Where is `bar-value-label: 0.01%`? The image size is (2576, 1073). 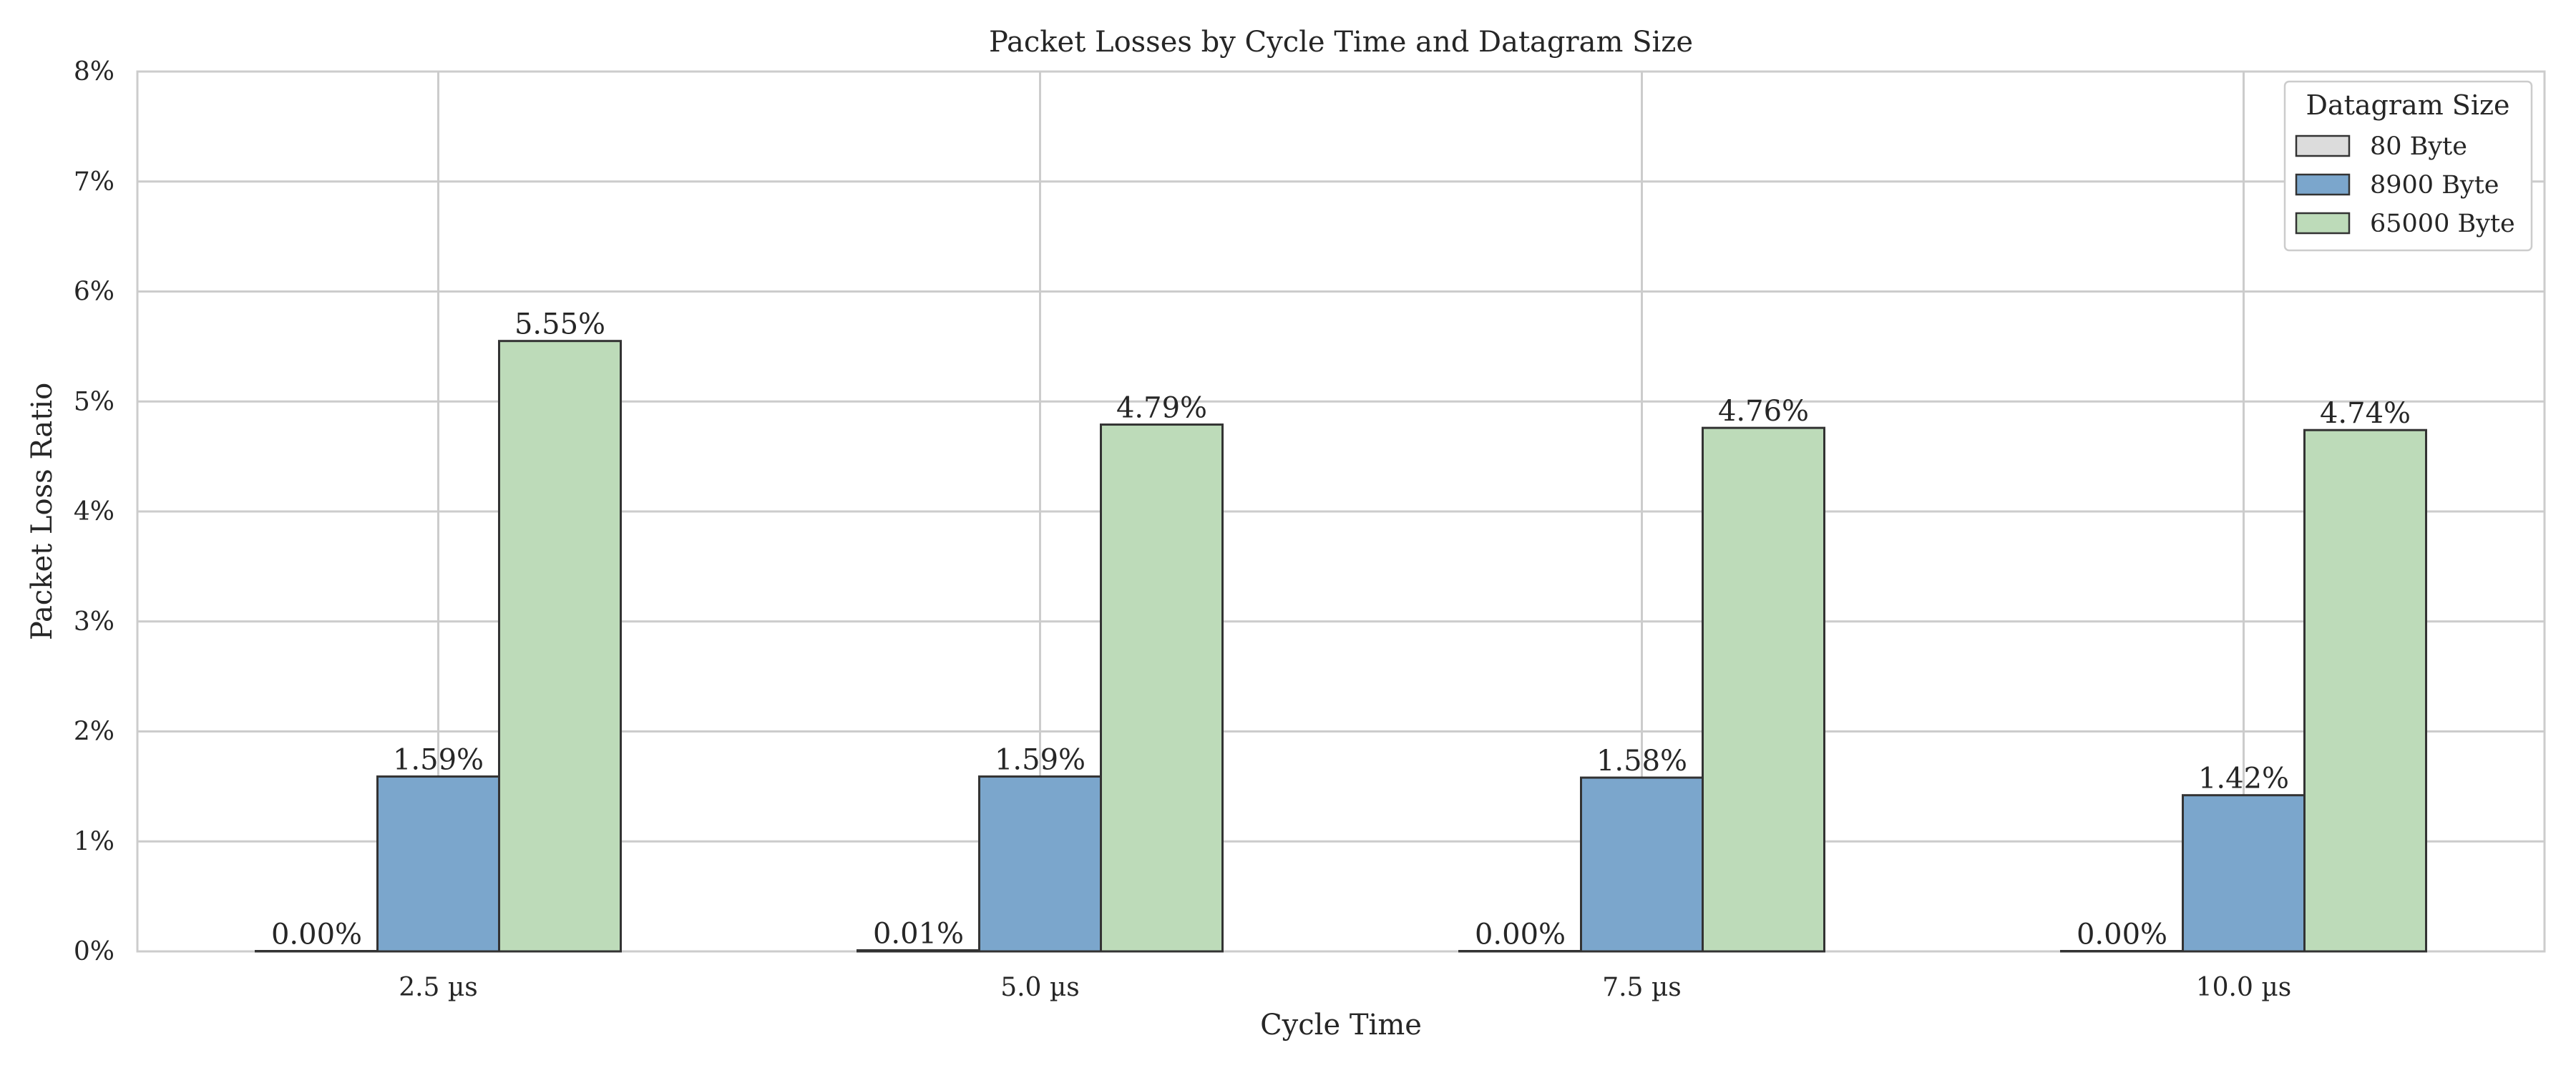
bar-value-label: 0.01% is located at coordinates (918, 934).